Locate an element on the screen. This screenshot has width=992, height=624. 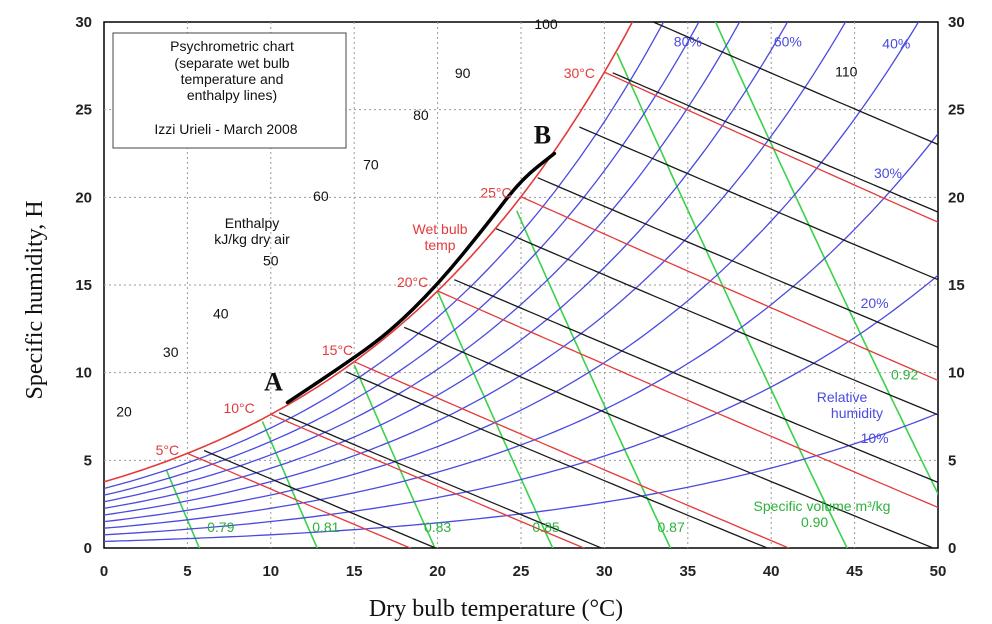
y-tick-label-right: 0 is located at coordinates (952, 548).